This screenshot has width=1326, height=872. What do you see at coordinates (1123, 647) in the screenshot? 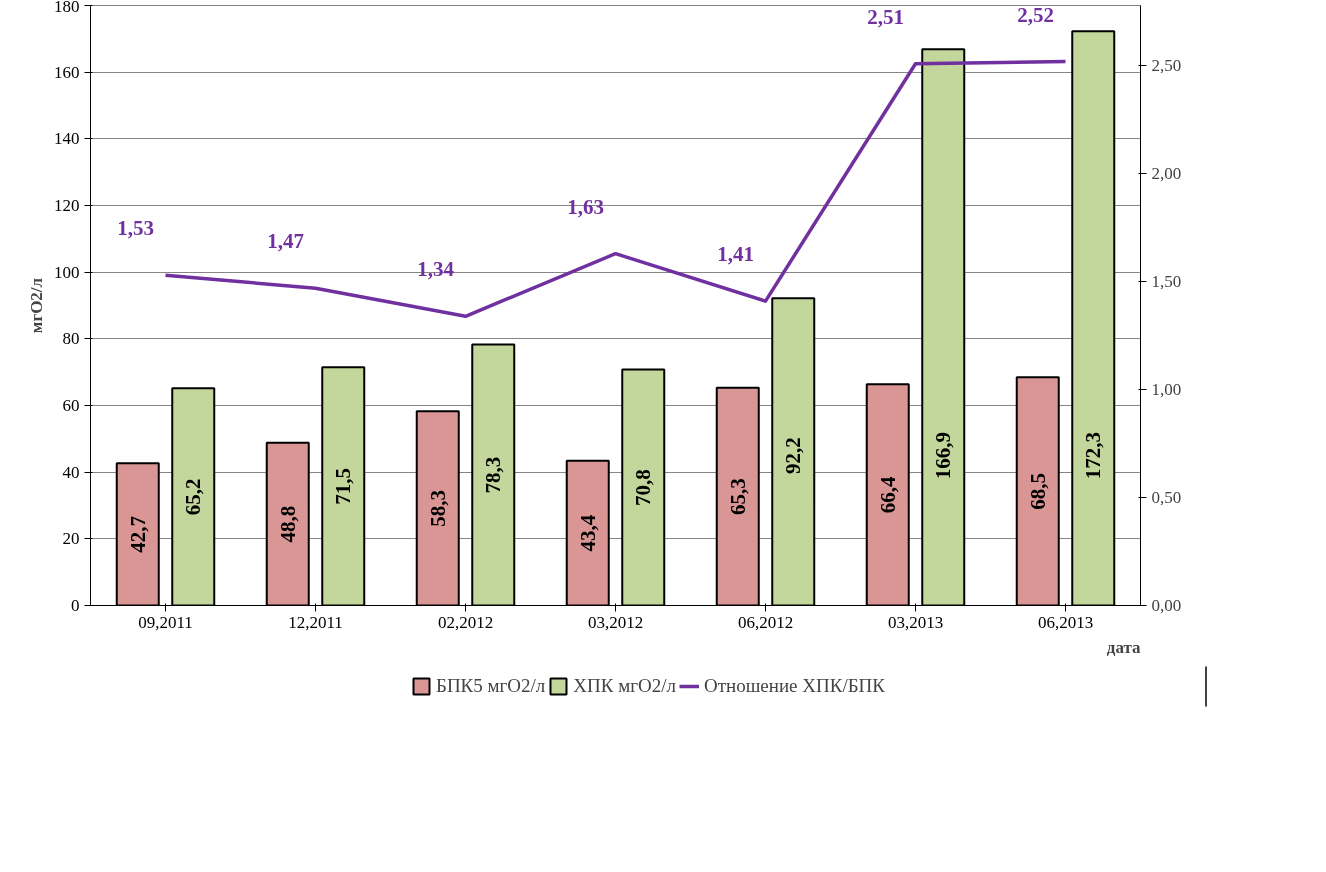
I see `x-axis-title: дата` at bounding box center [1123, 647].